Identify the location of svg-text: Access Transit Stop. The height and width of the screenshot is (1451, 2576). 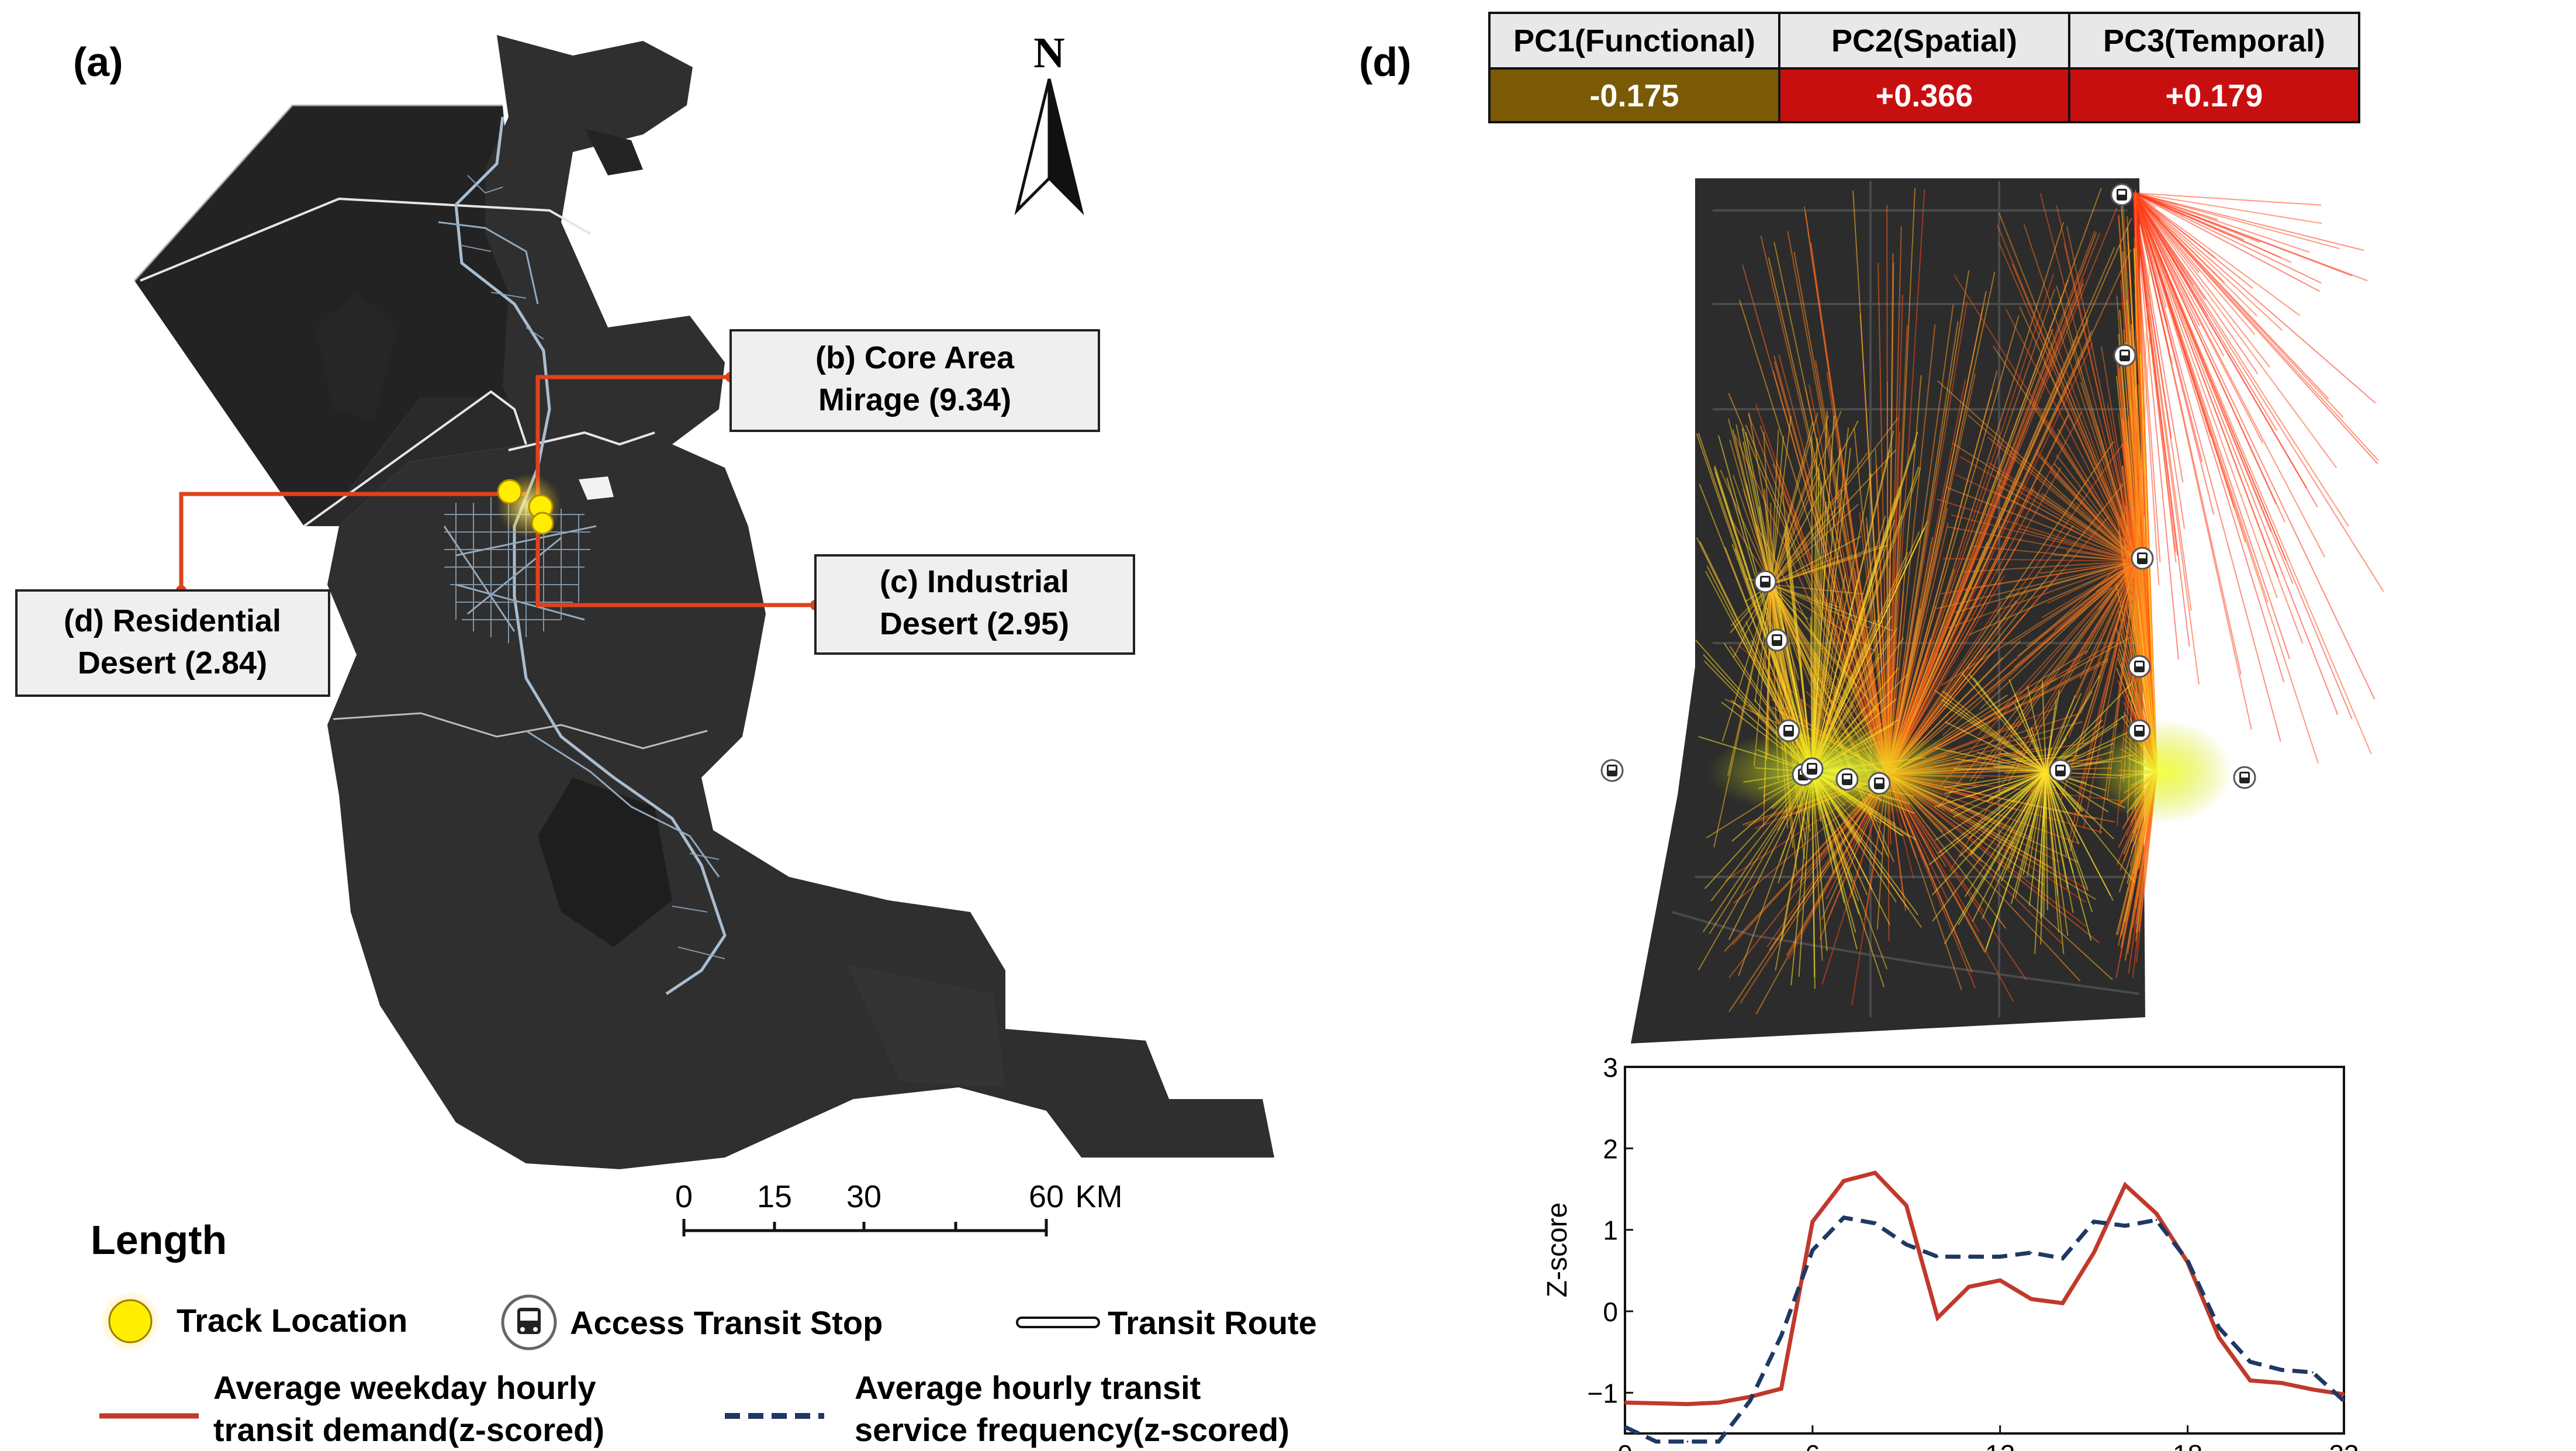
(726, 1322).